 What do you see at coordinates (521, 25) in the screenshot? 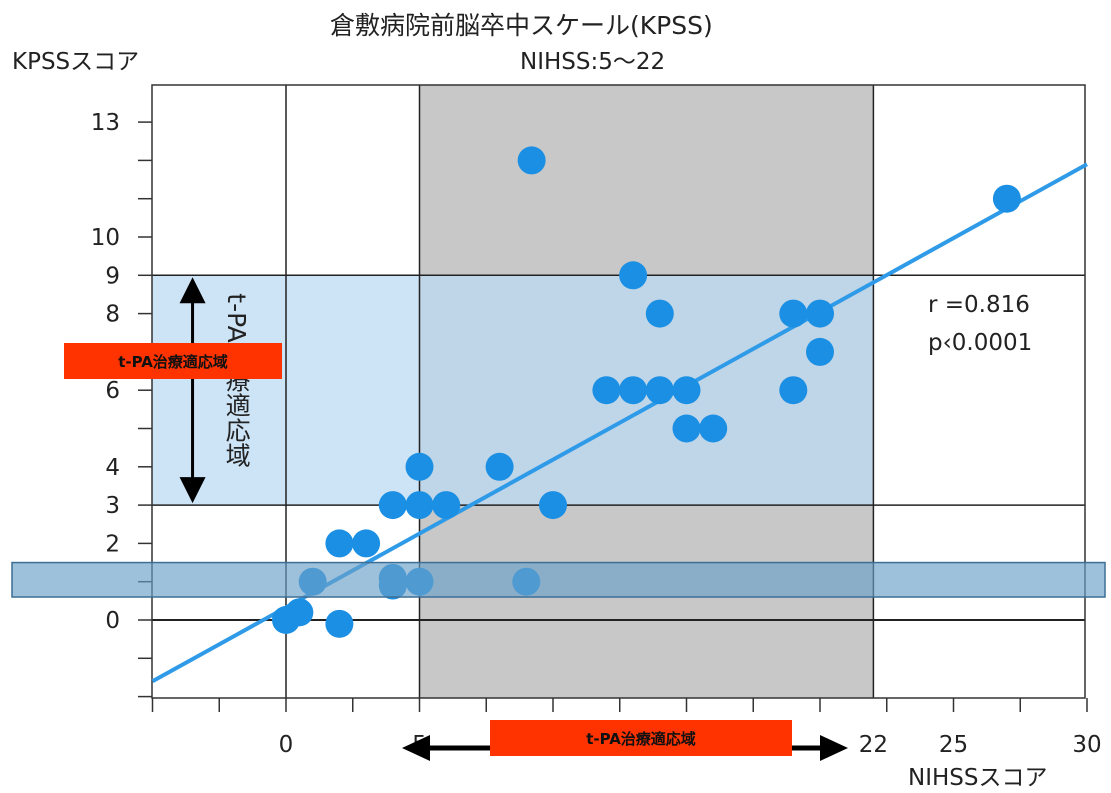
I see `chart-title: 倉敷病院前脳卒中スケール(KPSS)` at bounding box center [521, 25].